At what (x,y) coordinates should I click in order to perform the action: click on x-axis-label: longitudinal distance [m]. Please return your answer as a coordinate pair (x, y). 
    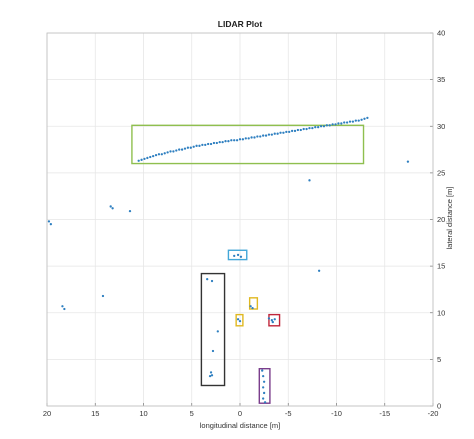
    Looking at the image, I should click on (240, 425).